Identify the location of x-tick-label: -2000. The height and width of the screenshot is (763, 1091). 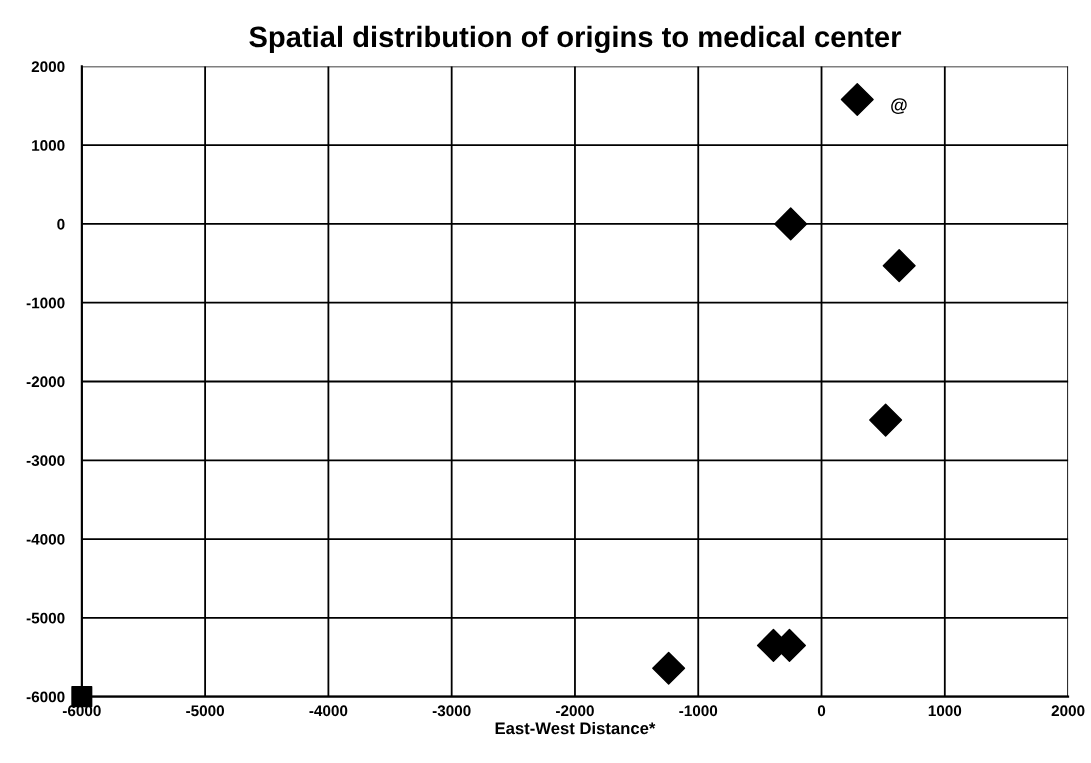
(575, 711).